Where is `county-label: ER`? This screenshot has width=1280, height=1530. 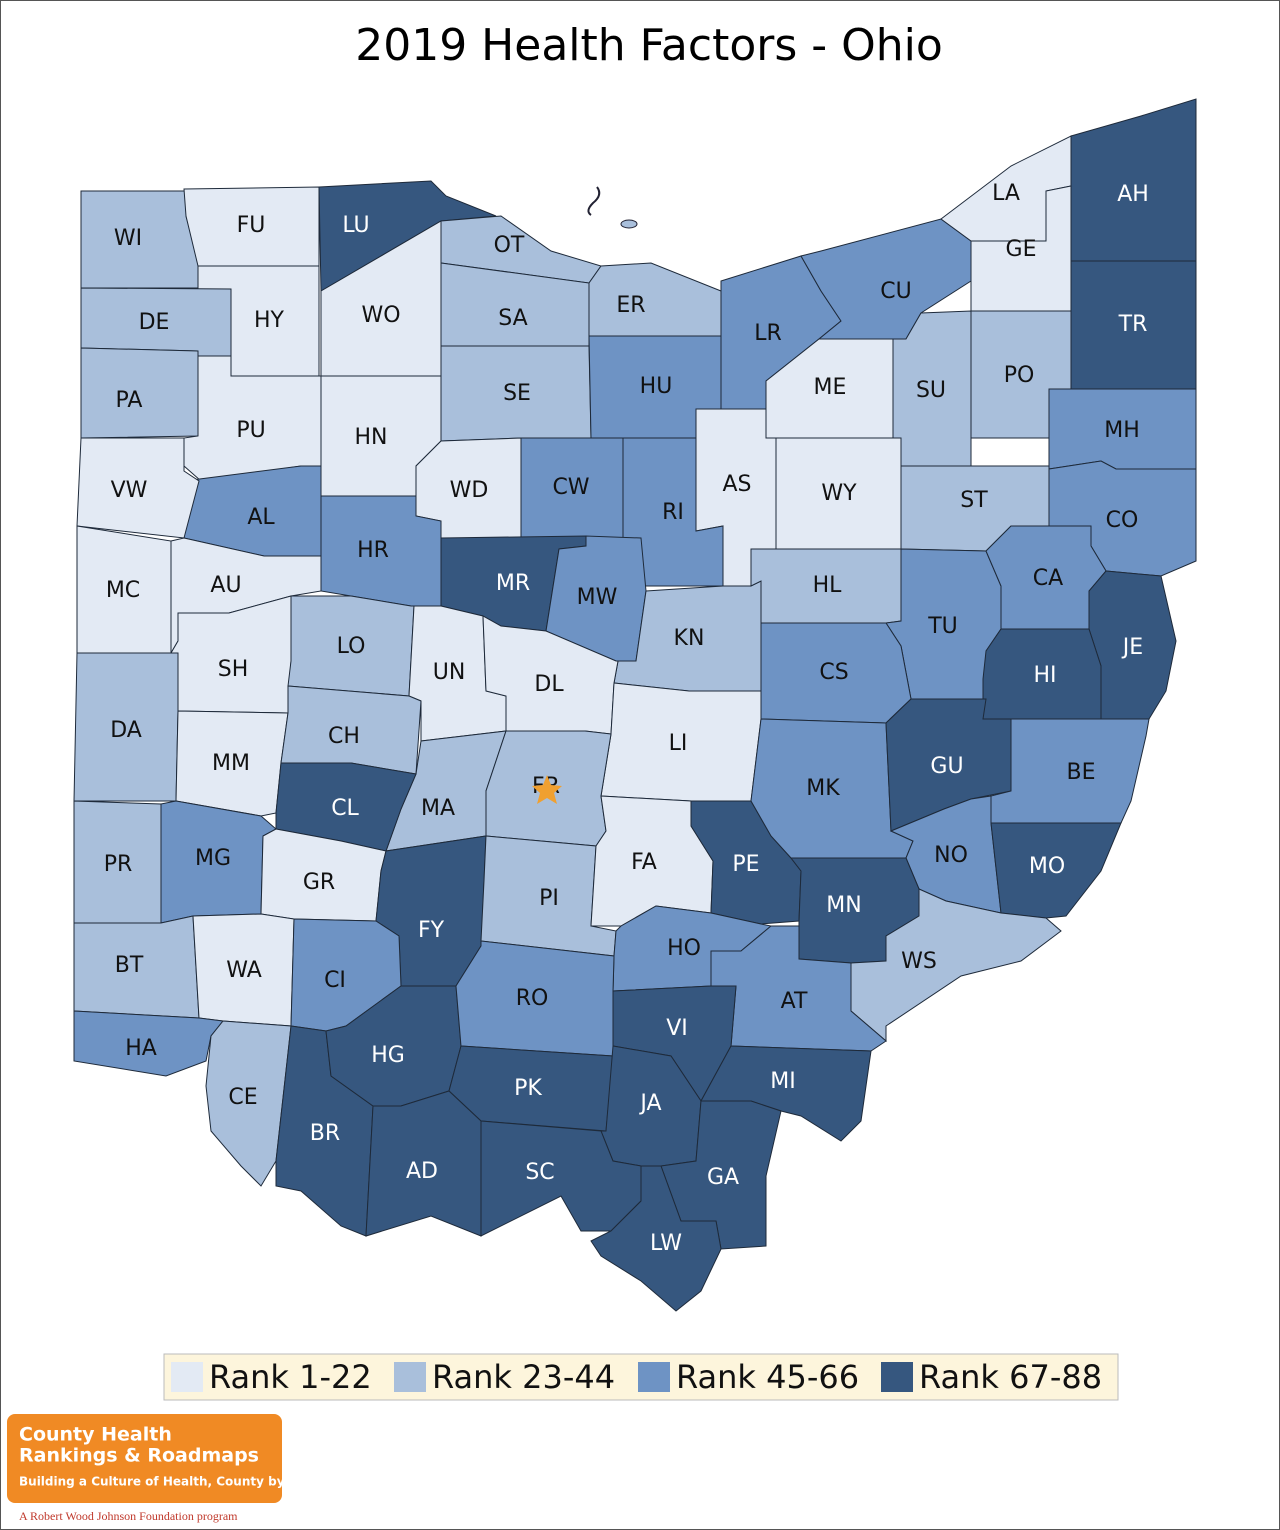
county-label: ER is located at coordinates (630, 305).